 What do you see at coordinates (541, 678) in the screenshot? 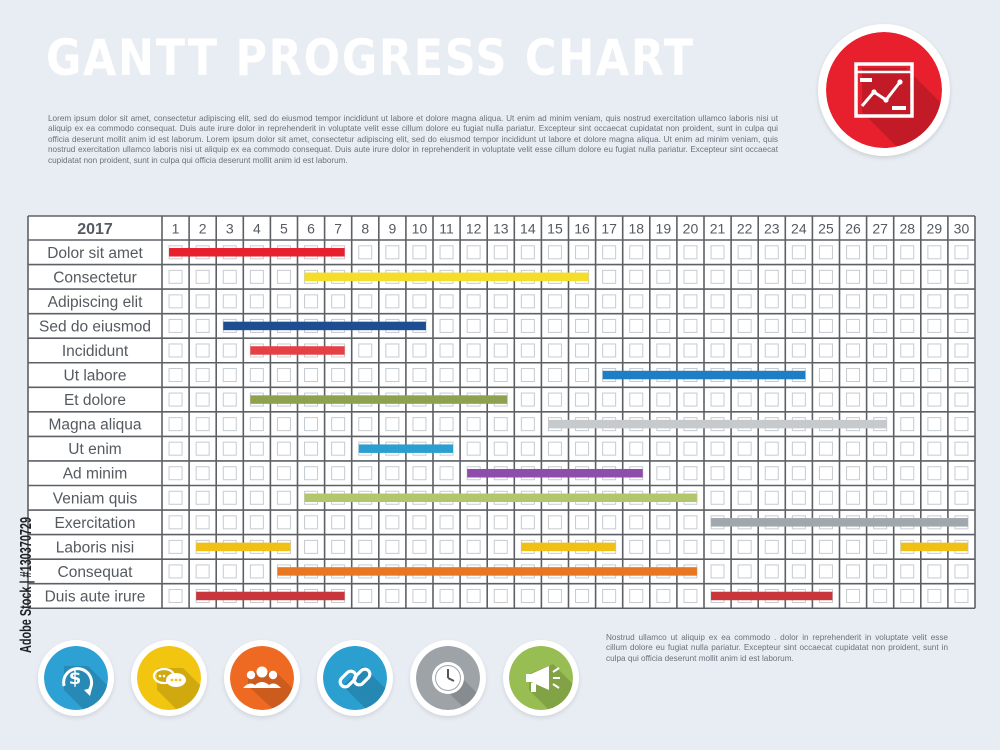
I see `megaphone-icon` at bounding box center [541, 678].